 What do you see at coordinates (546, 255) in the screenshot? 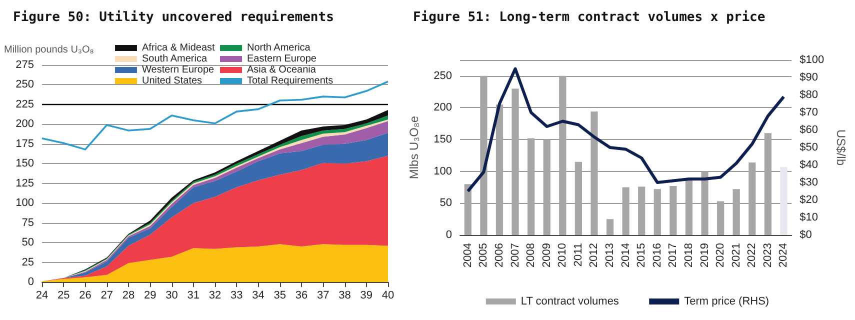
I see `x-tick-label: 2009` at bounding box center [546, 255].